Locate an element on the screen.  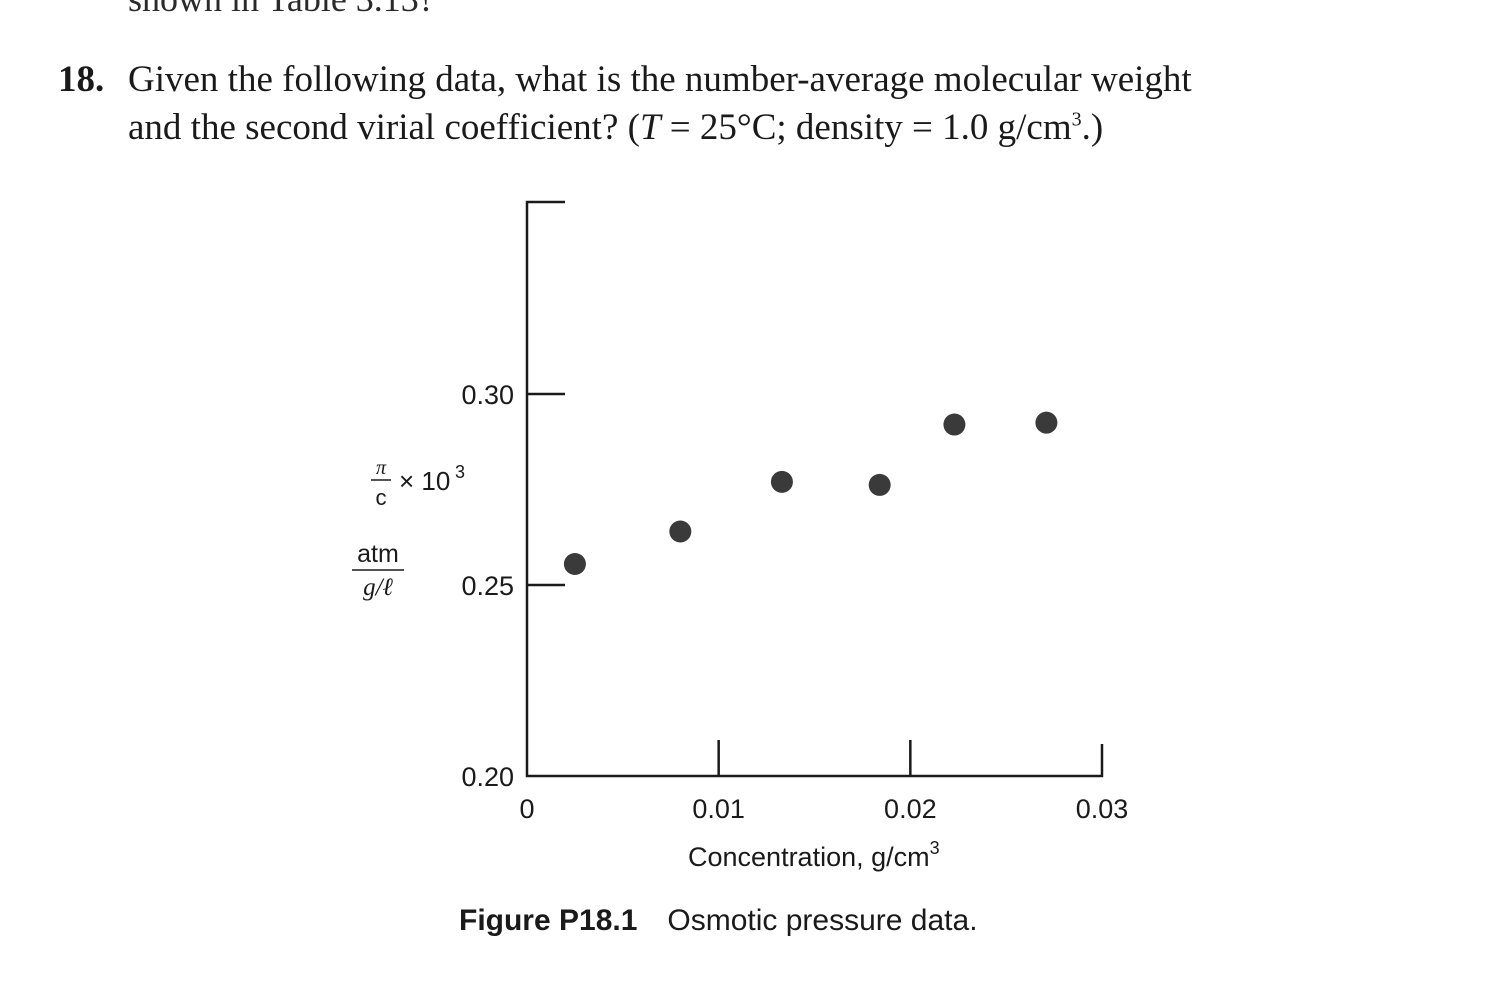
x-tick-label: 0.01 is located at coordinates (718, 809).